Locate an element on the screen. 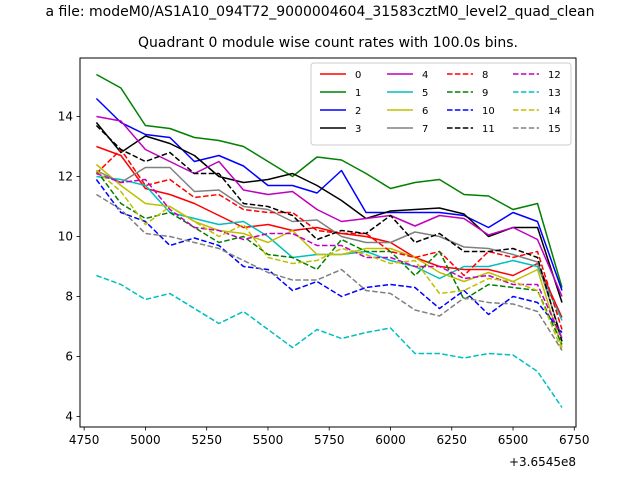 This screenshot has width=640, height=480. x-tick-label: 5500 is located at coordinates (268, 440).